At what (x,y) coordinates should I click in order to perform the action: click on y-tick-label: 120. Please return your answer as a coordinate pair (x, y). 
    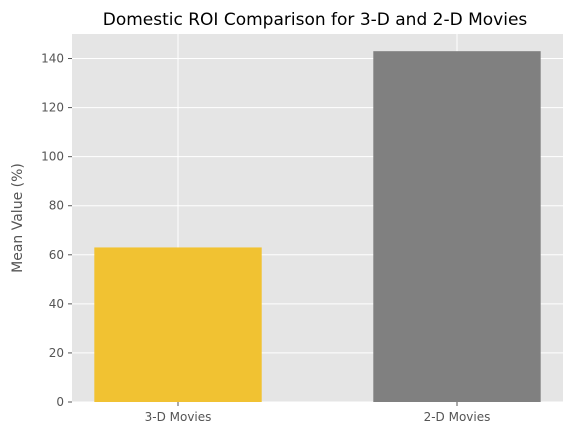
    Looking at the image, I should click on (52, 108).